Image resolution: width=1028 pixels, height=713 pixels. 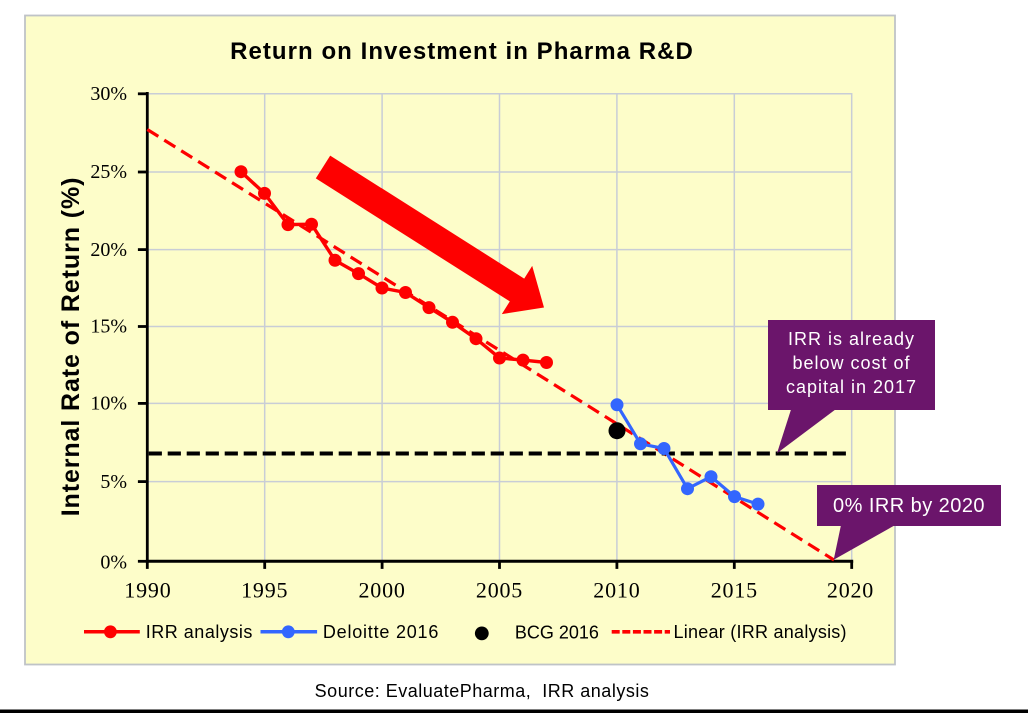 What do you see at coordinates (199, 632) in the screenshot?
I see `svg-text: IRR analysis` at bounding box center [199, 632].